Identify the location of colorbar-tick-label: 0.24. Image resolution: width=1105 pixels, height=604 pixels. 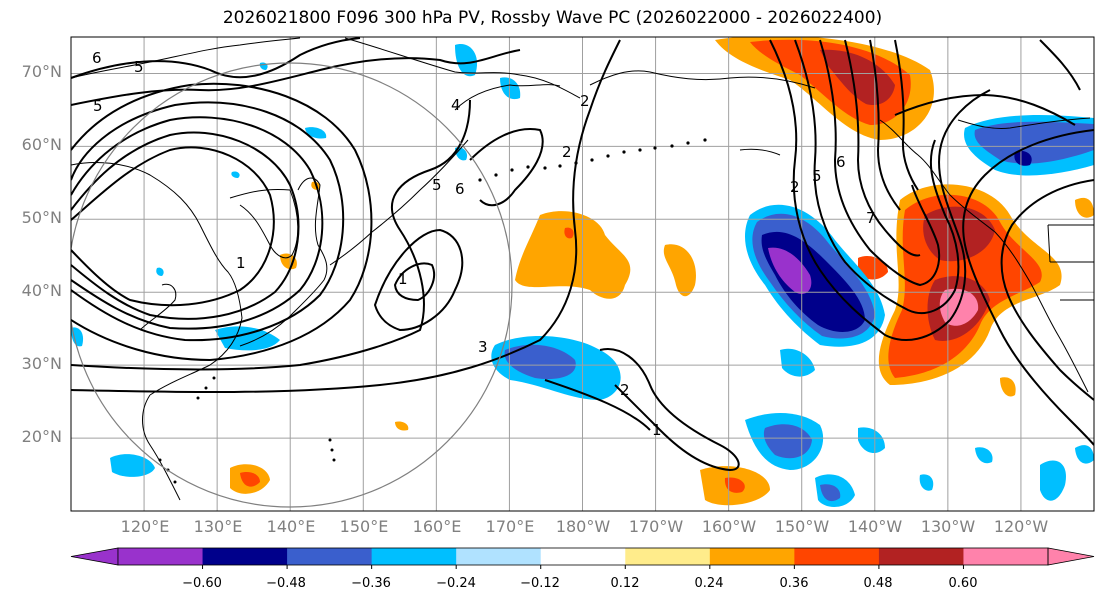
(709, 583).